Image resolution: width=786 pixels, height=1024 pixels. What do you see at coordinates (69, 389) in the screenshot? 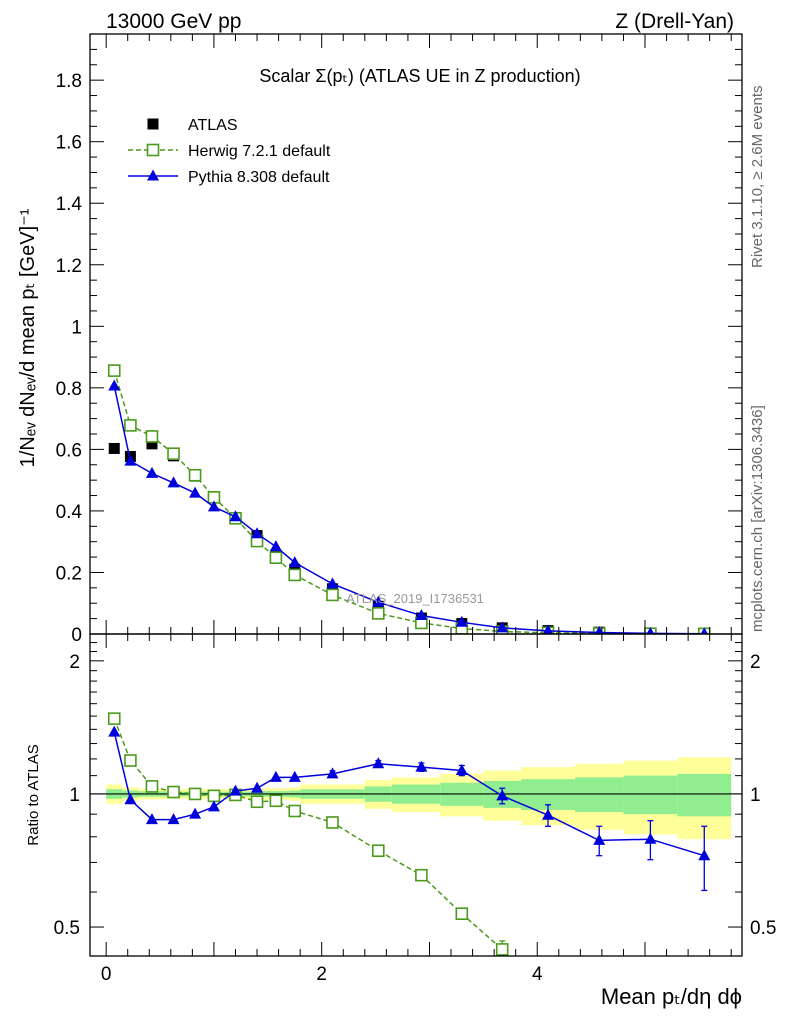
I see `y-tick-label: 0.8` at bounding box center [69, 389].